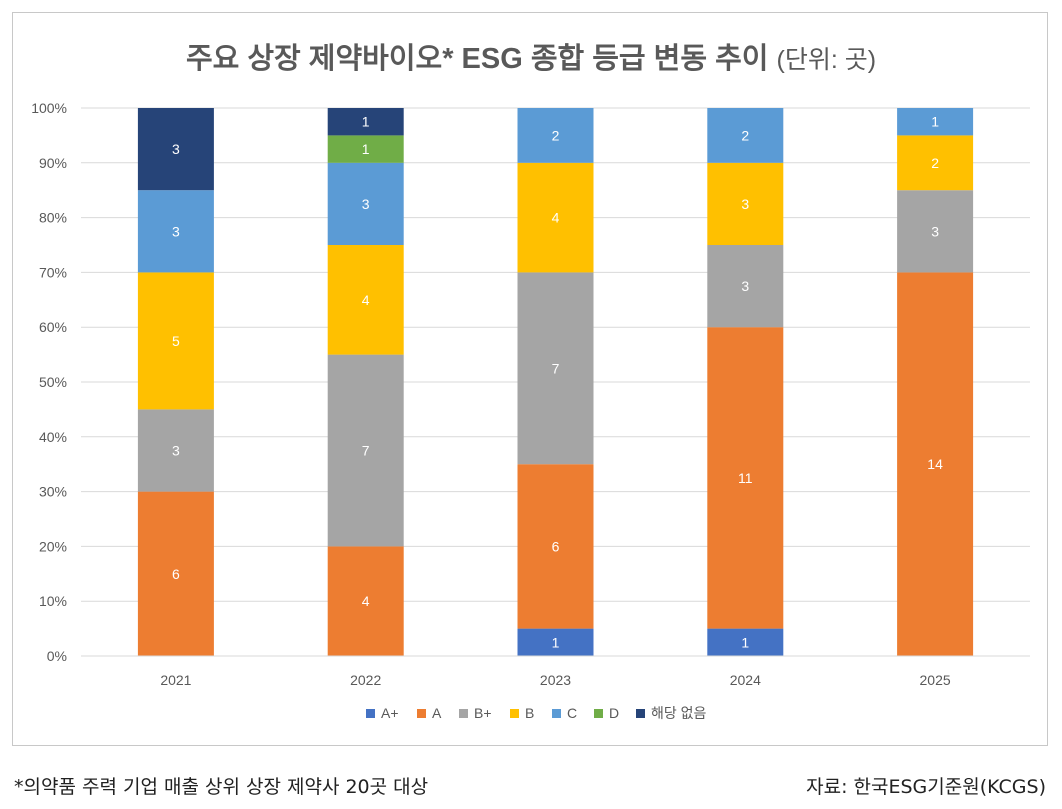 The width and height of the screenshot is (1062, 809). What do you see at coordinates (483, 713) in the screenshot?
I see `legend-label: B+` at bounding box center [483, 713].